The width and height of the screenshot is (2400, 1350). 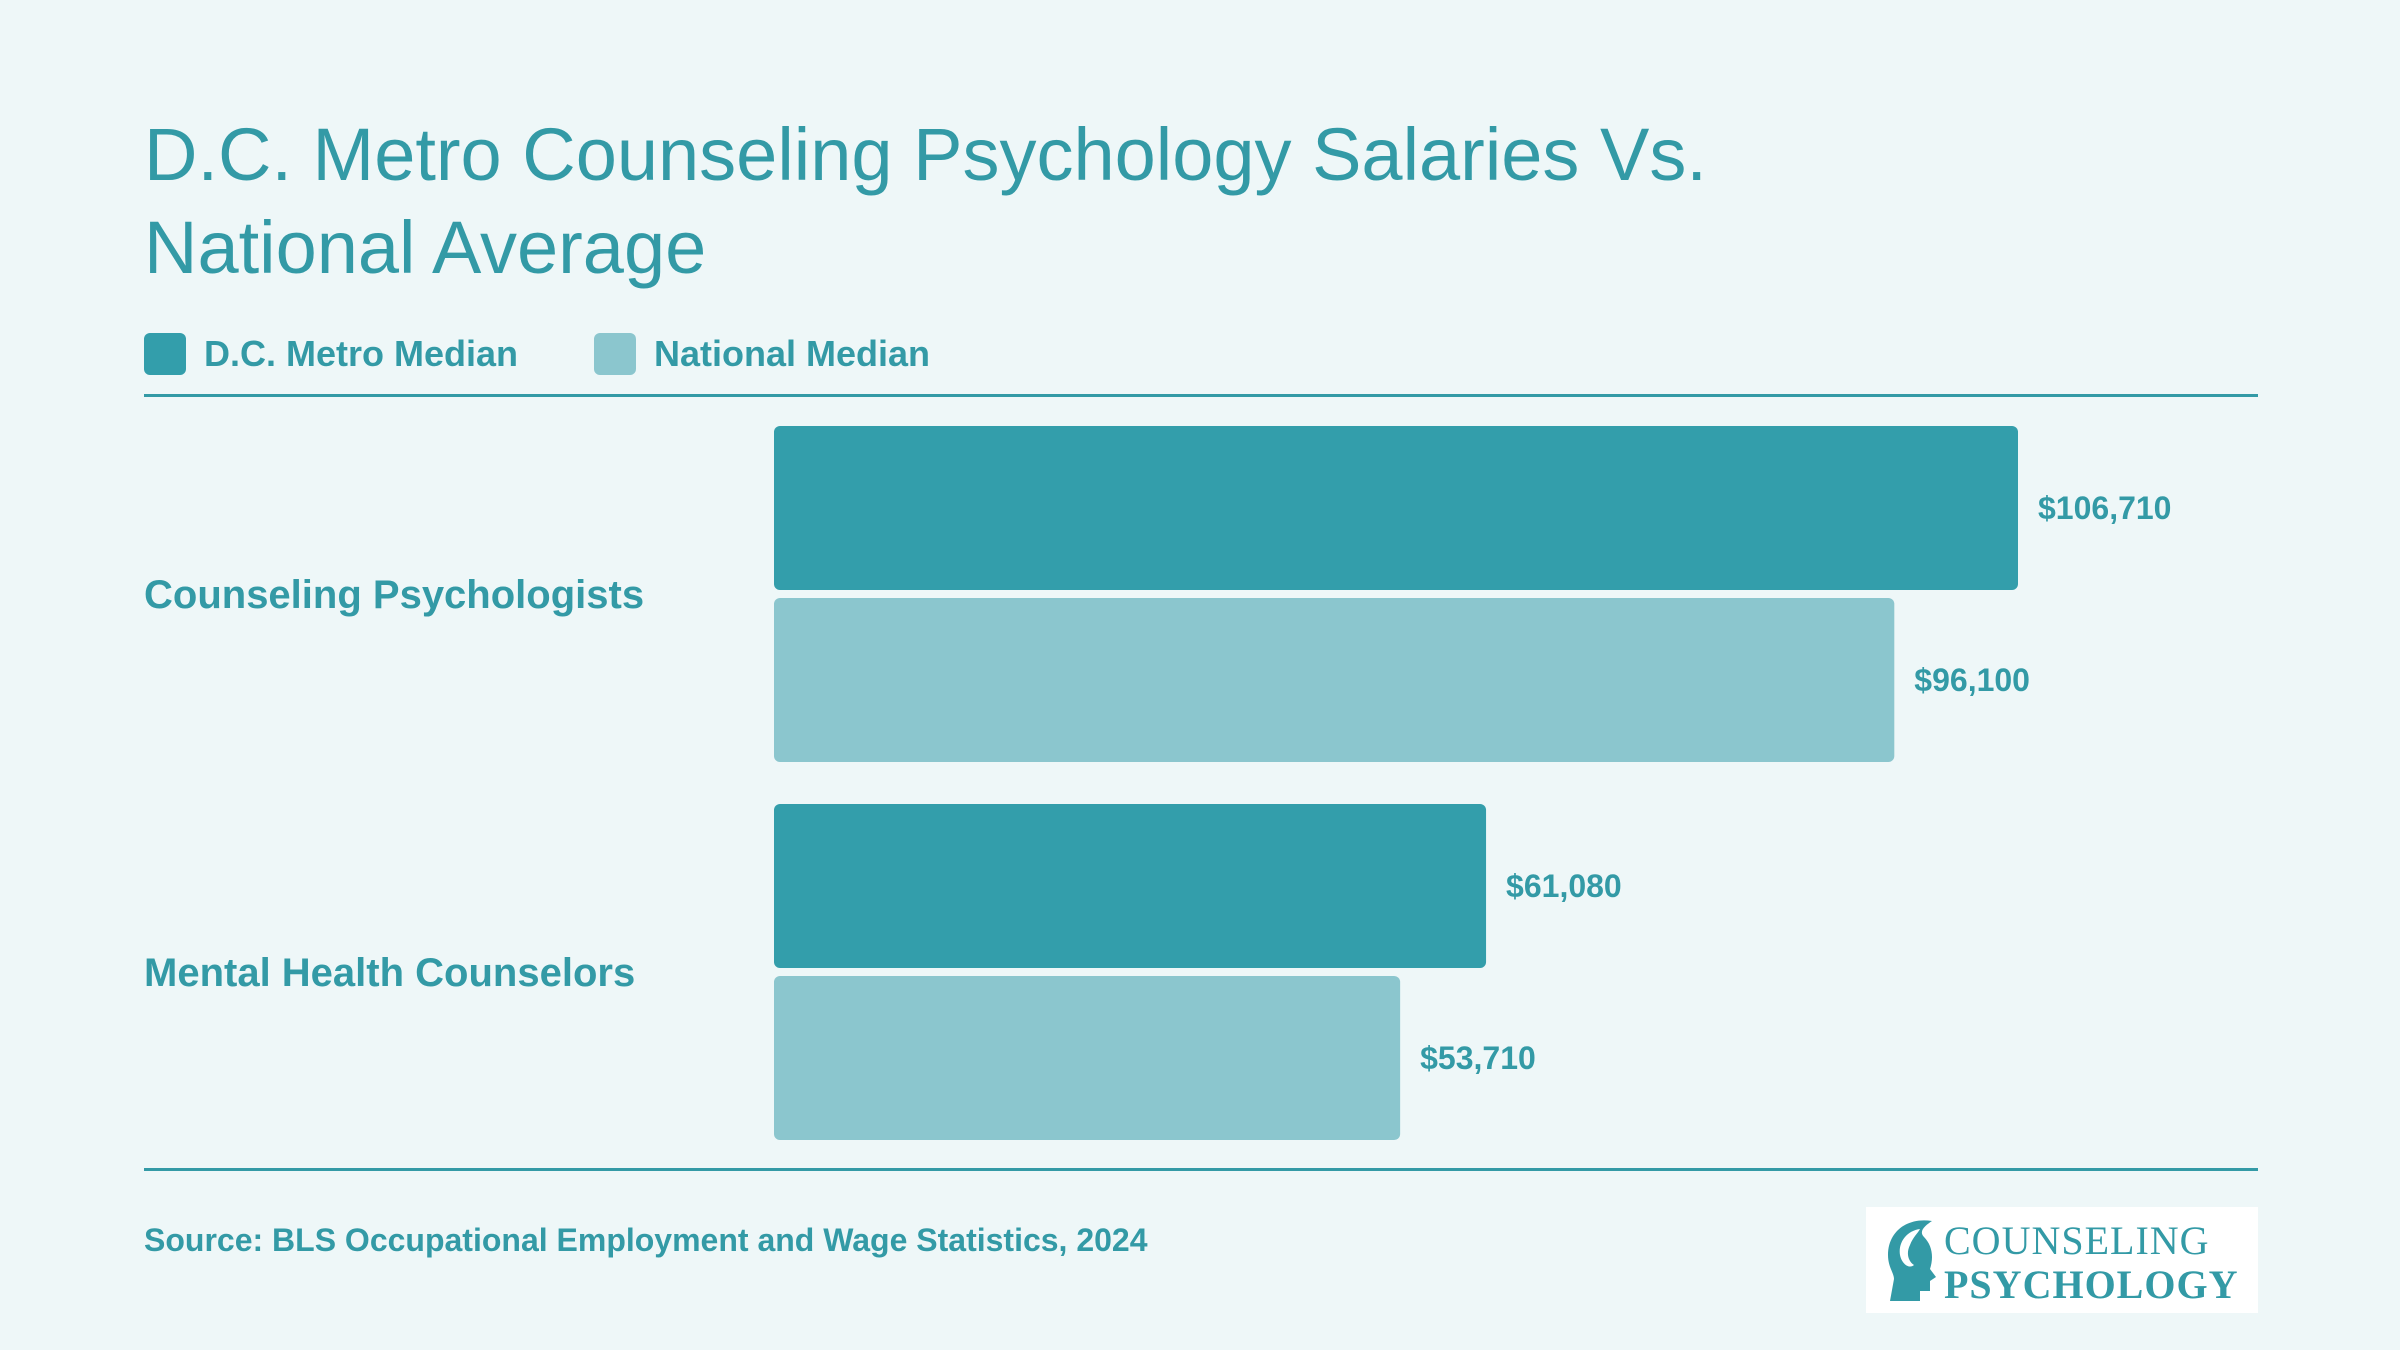 What do you see at coordinates (1912, 1260) in the screenshot?
I see `head-profile-icon` at bounding box center [1912, 1260].